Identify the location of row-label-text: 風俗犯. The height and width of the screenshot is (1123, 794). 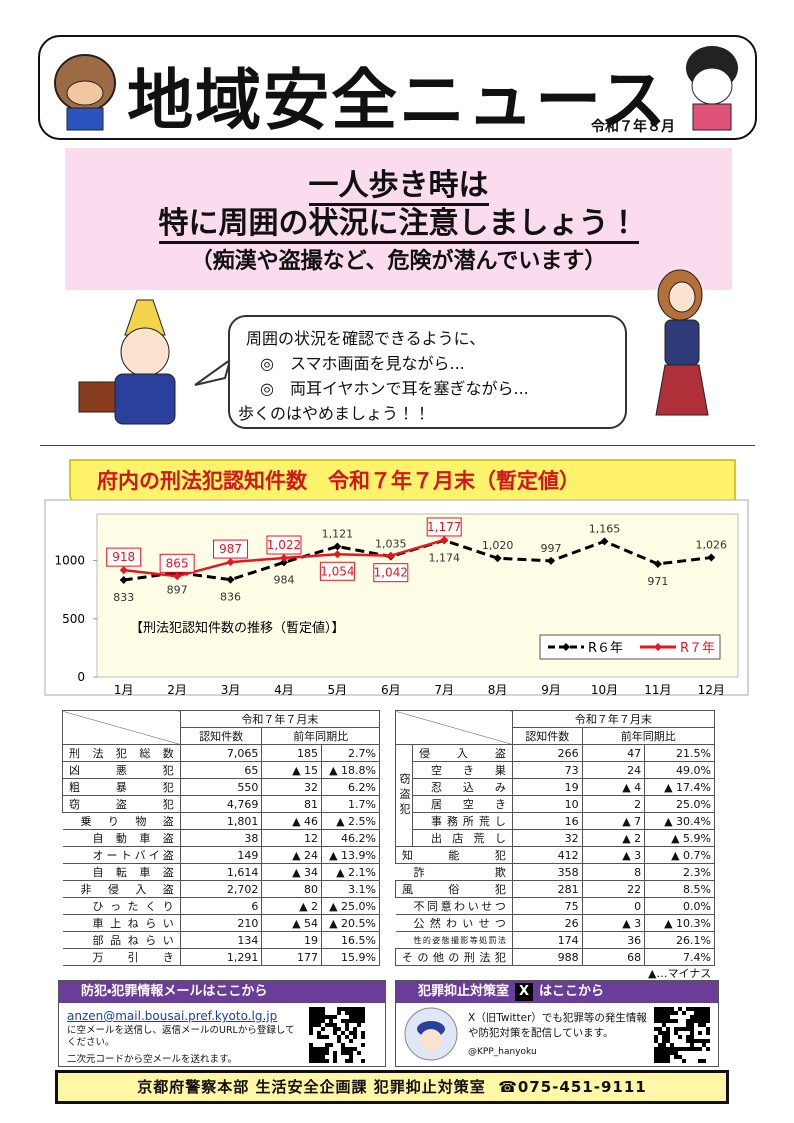
(454, 889).